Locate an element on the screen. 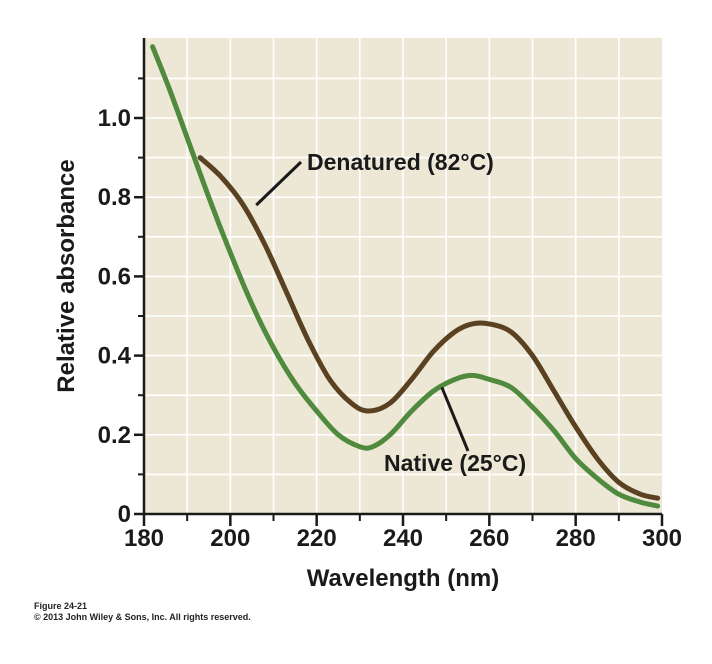  x-tick-label: 240 is located at coordinates (403, 538).